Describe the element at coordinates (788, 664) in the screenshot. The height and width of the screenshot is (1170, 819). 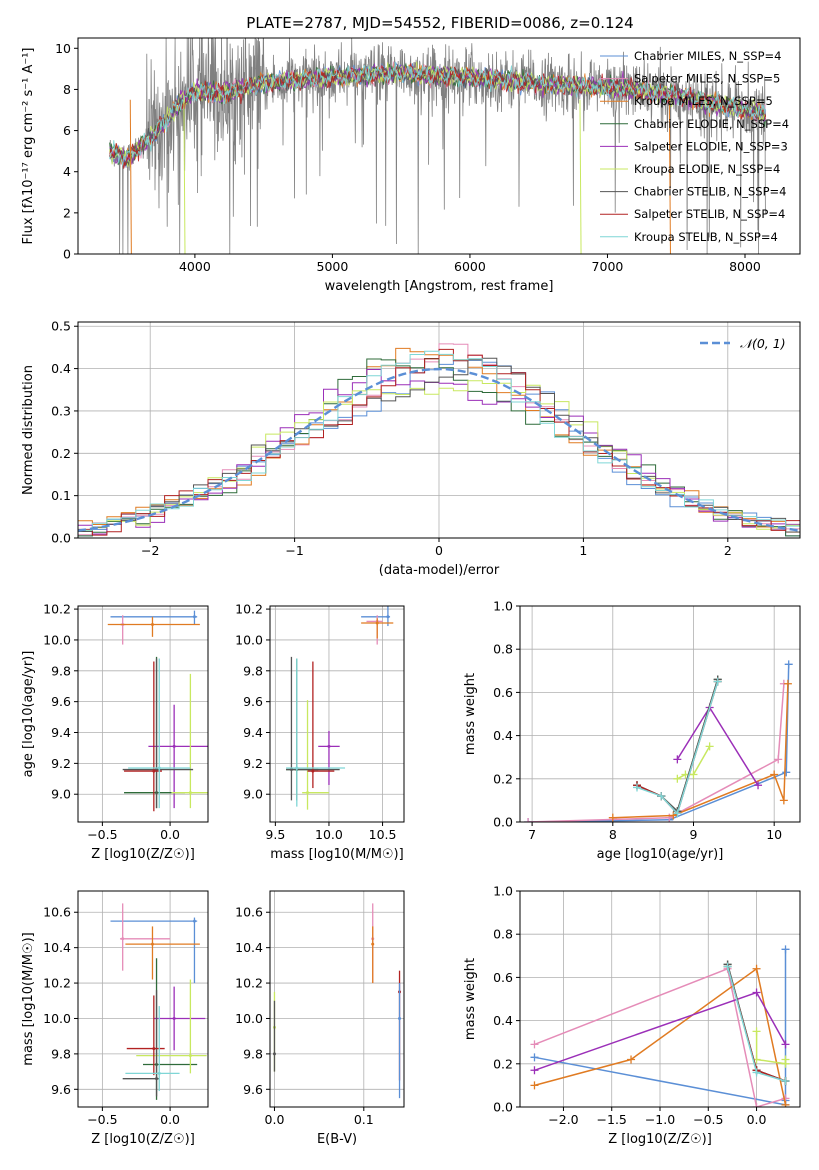
I see `mass-weight-marker-chabrier_miles` at that location.